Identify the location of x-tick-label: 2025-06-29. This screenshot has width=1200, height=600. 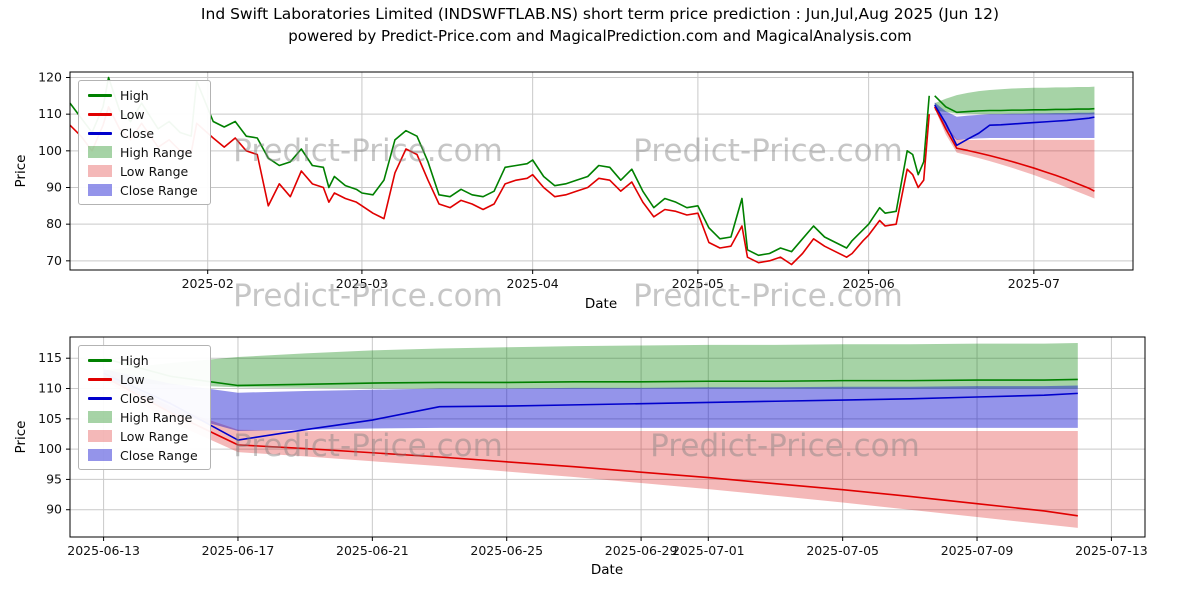
(641, 550).